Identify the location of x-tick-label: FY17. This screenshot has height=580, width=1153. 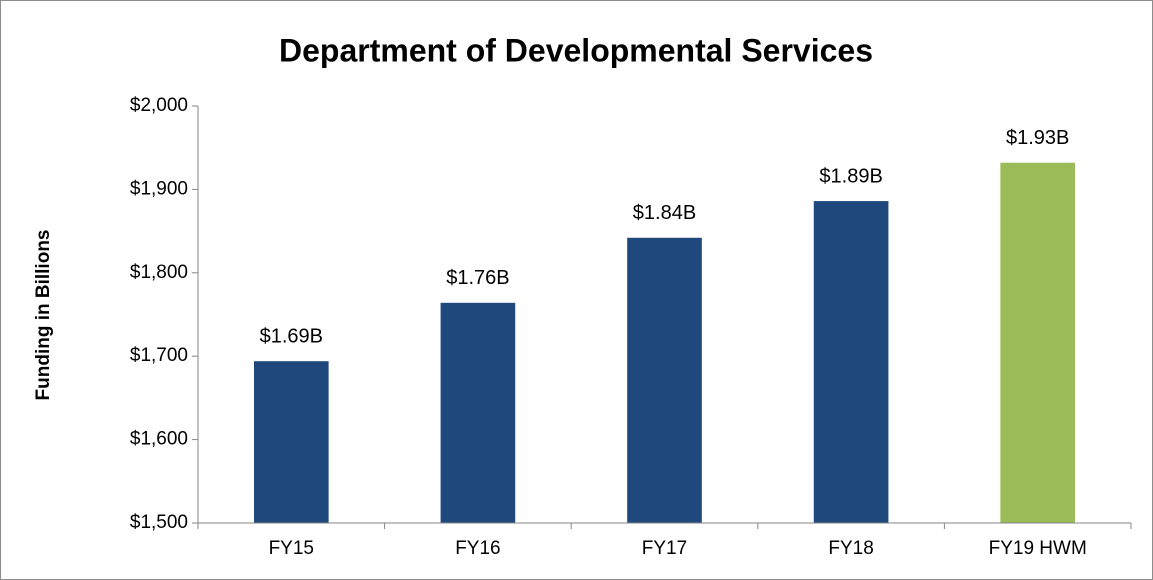
(664, 548).